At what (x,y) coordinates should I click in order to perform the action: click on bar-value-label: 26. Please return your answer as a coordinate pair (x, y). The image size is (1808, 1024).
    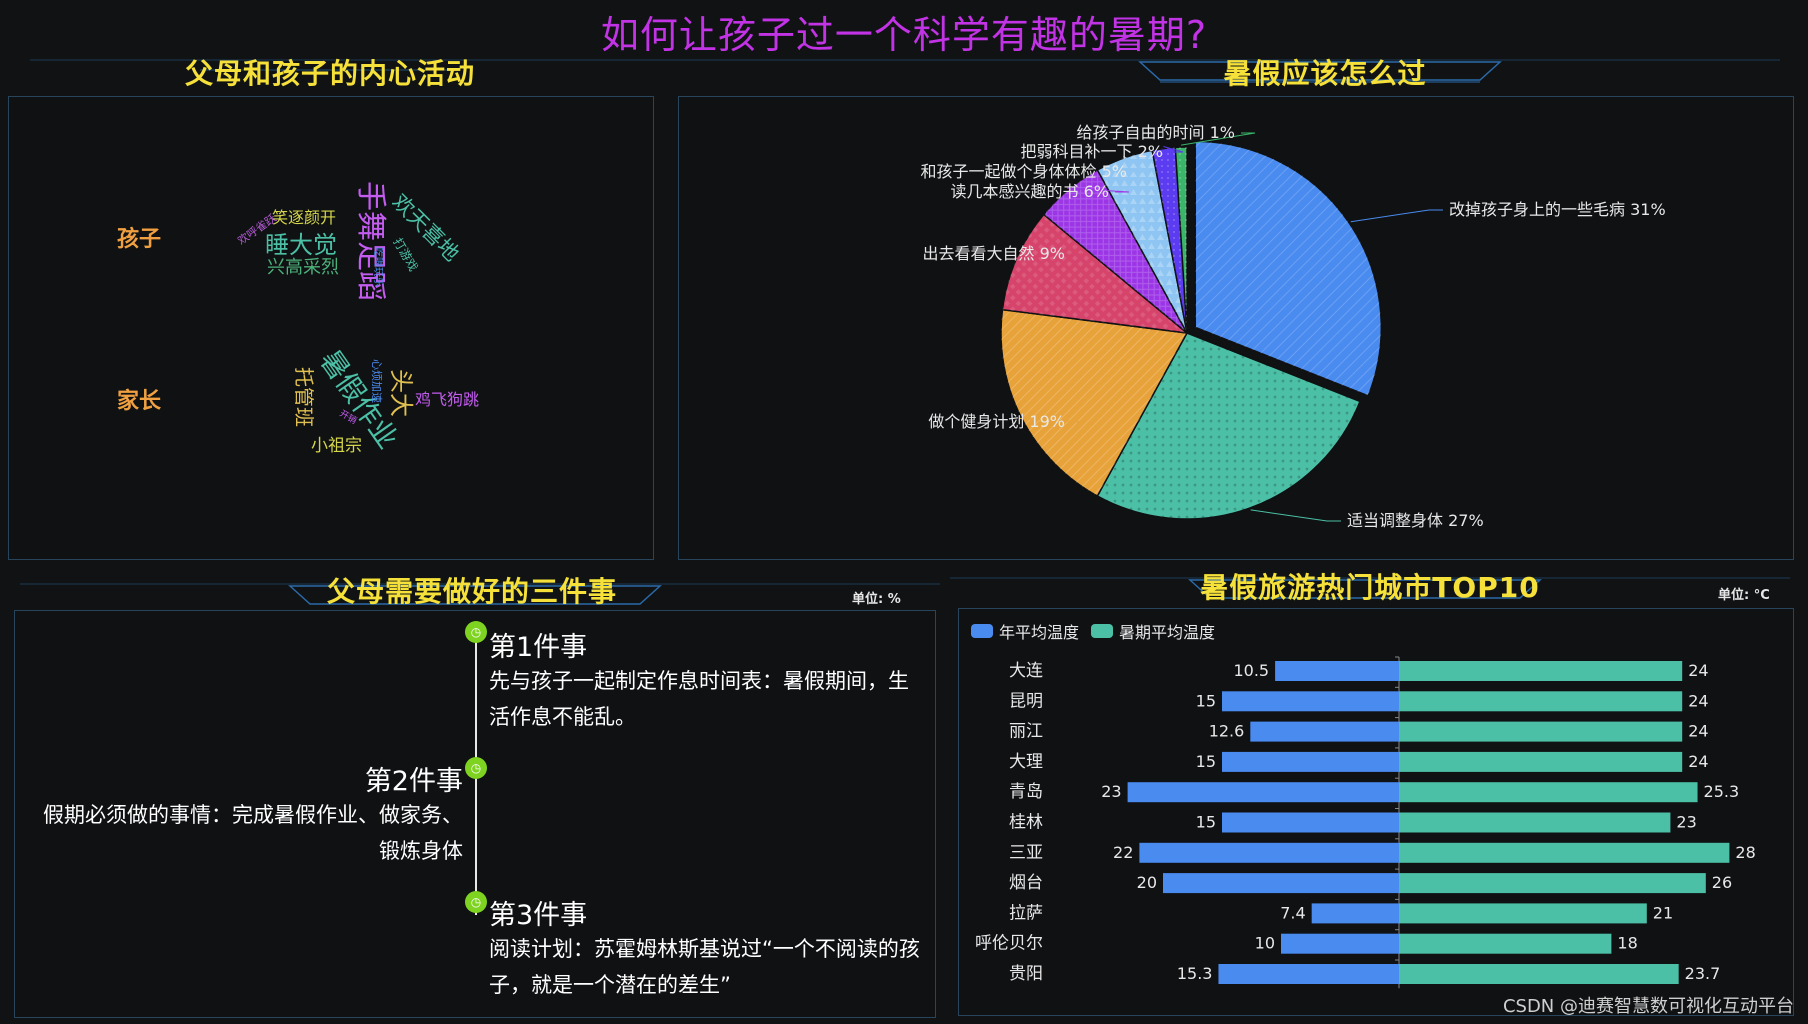
    Looking at the image, I should click on (1722, 882).